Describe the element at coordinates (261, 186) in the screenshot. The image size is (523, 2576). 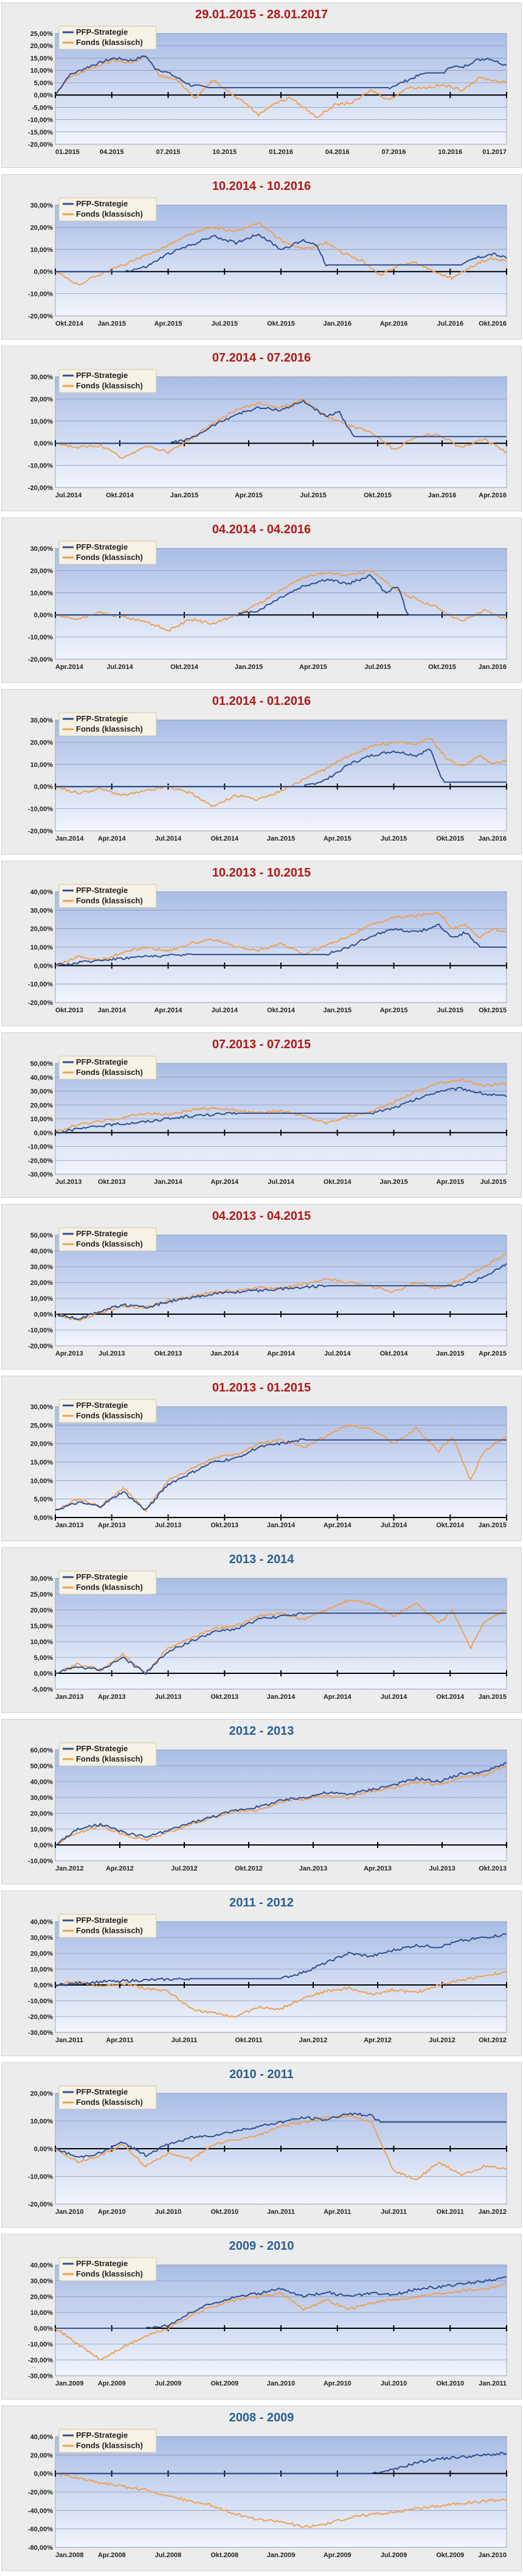
I see `chart-title: 10.2014 - 10.2016` at that location.